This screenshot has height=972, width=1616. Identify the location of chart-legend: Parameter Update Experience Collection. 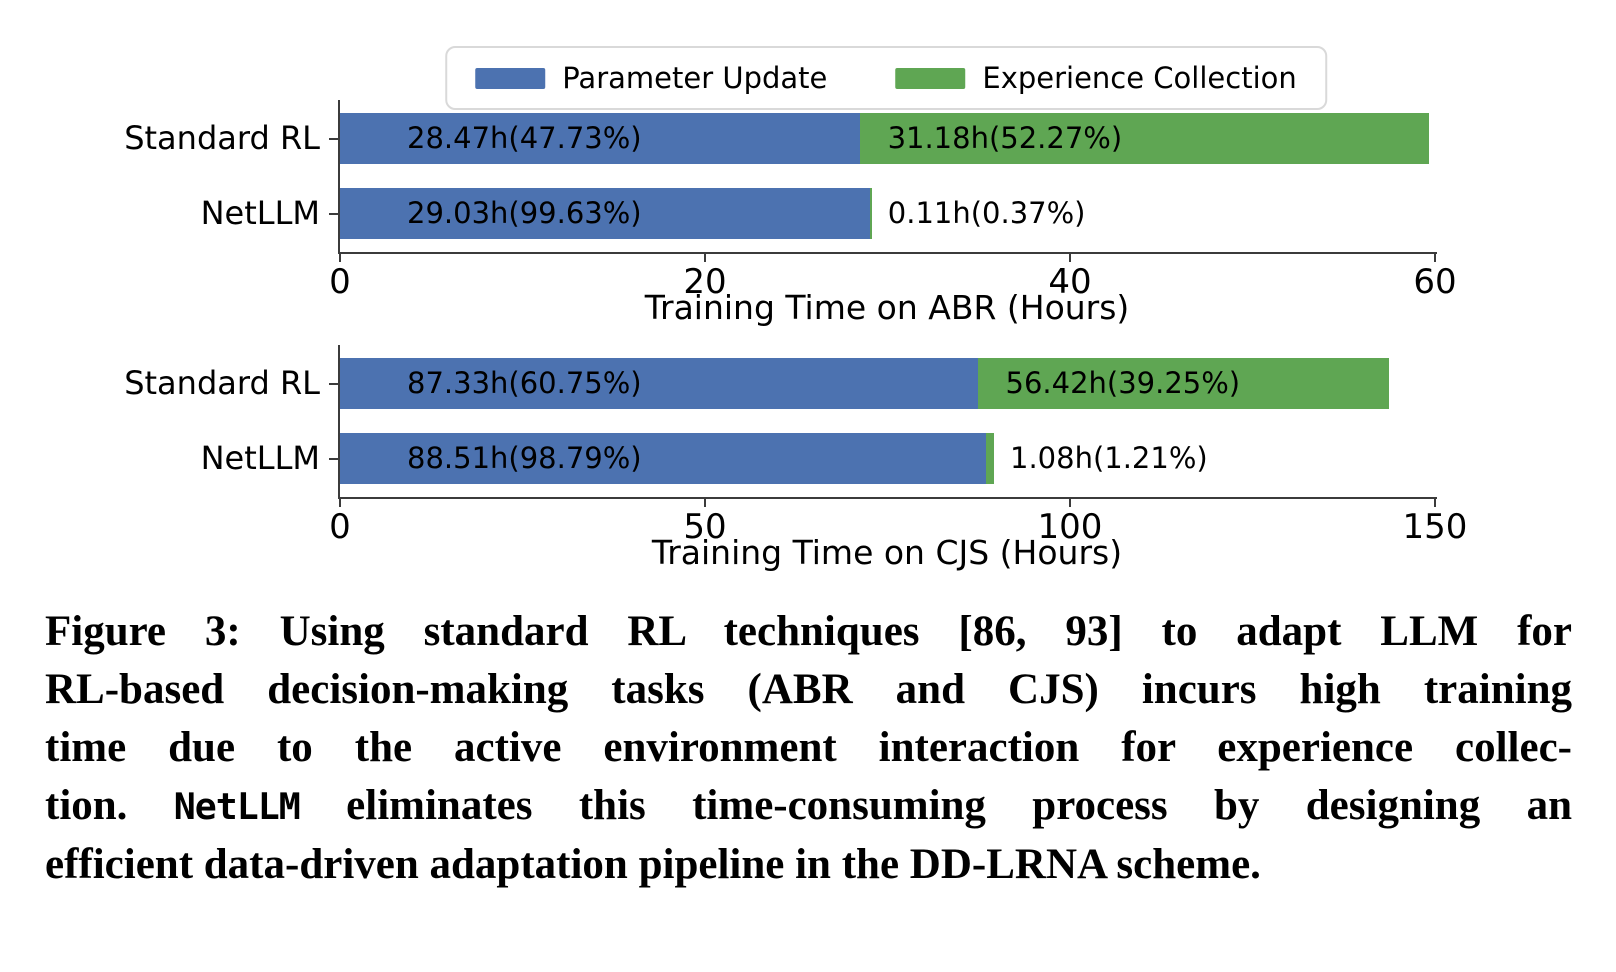
(886, 78).